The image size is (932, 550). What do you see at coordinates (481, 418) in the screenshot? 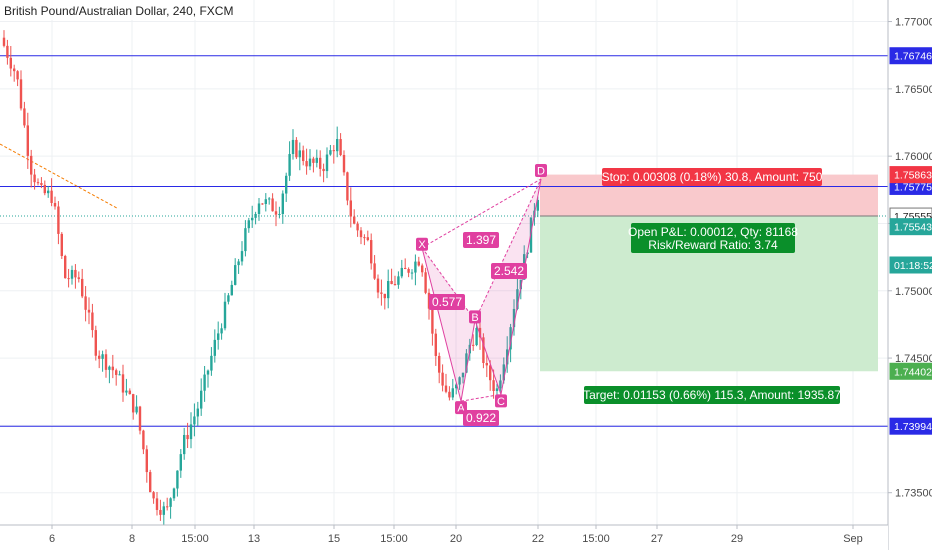
I see `ratio-label: 0.922` at bounding box center [481, 418].